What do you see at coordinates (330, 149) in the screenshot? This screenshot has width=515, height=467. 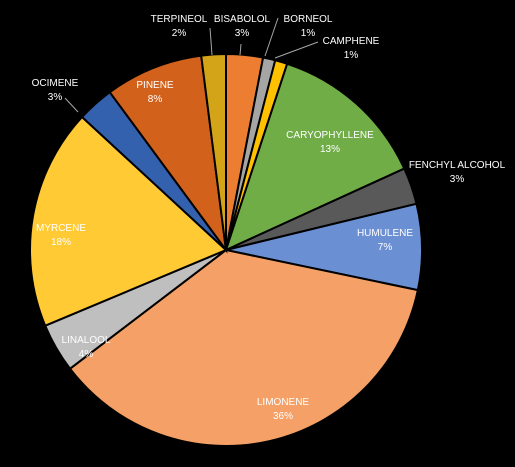 I see `data-label-value: 13%` at bounding box center [330, 149].